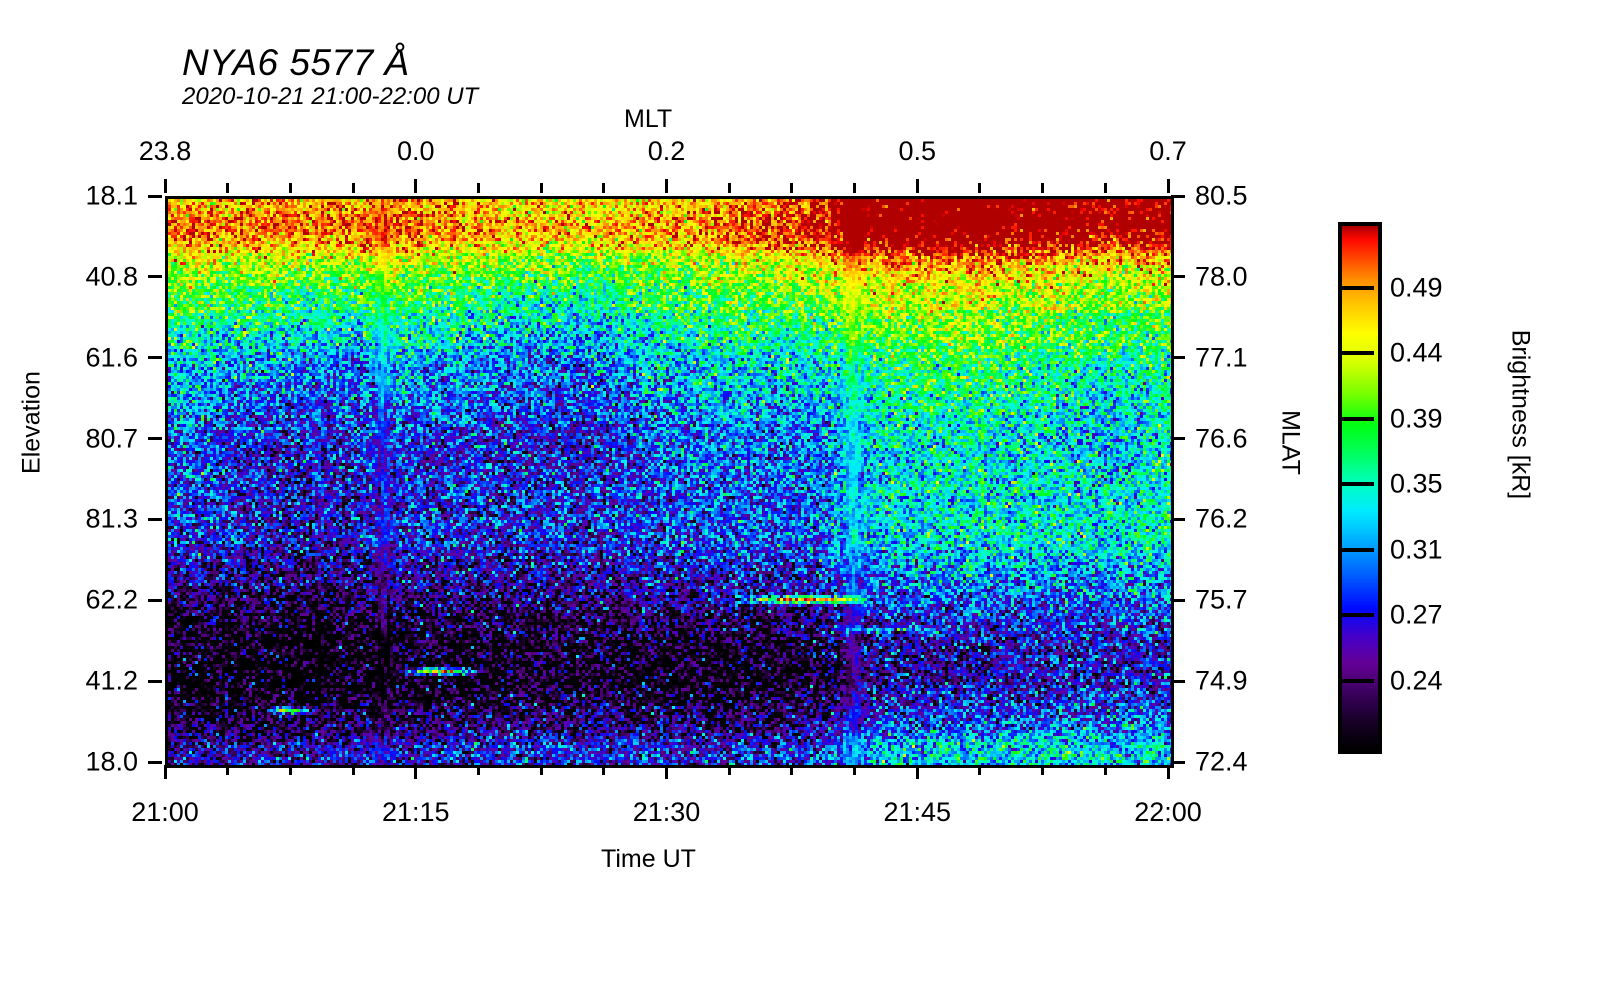 This screenshot has height=1000, width=1600. I want to click on y-tick-label: 81.3, so click(111, 518).